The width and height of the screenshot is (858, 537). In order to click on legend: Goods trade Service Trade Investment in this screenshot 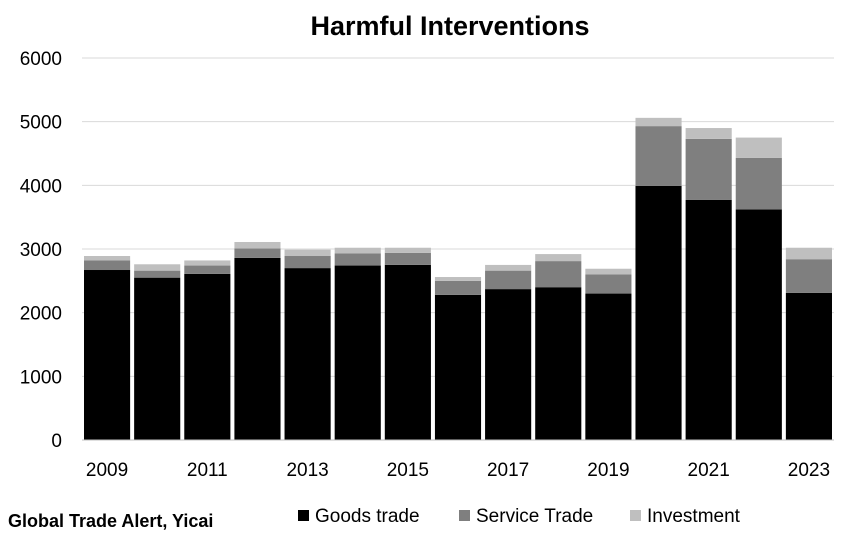, I will do `click(519, 516)`.